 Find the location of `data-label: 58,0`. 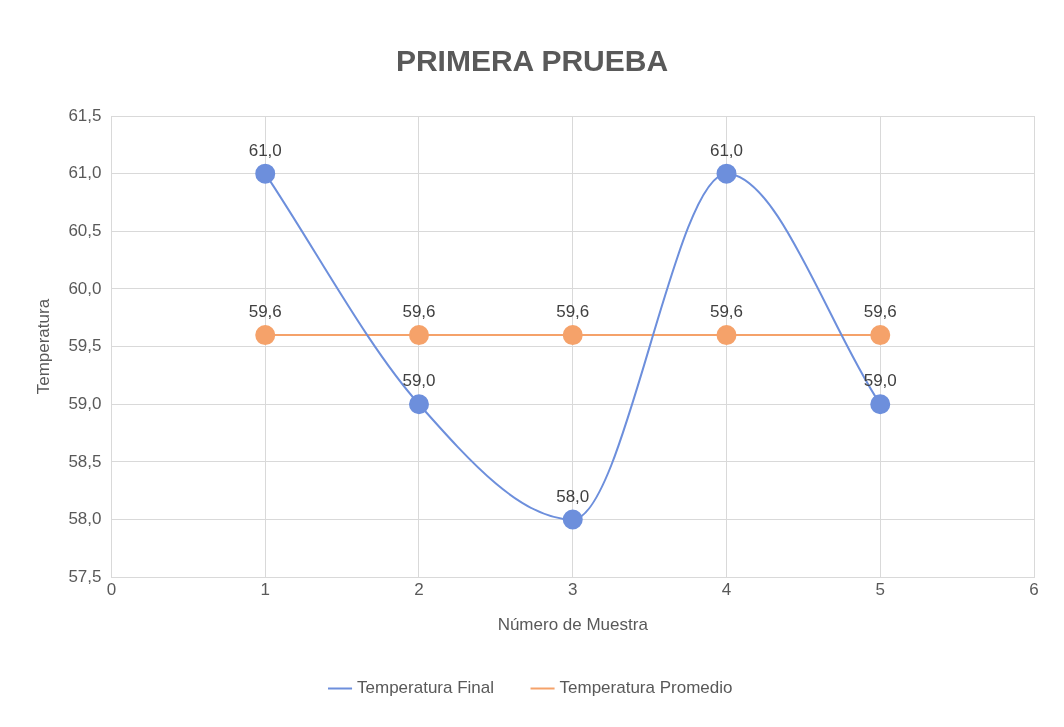

data-label: 58,0 is located at coordinates (573, 496).